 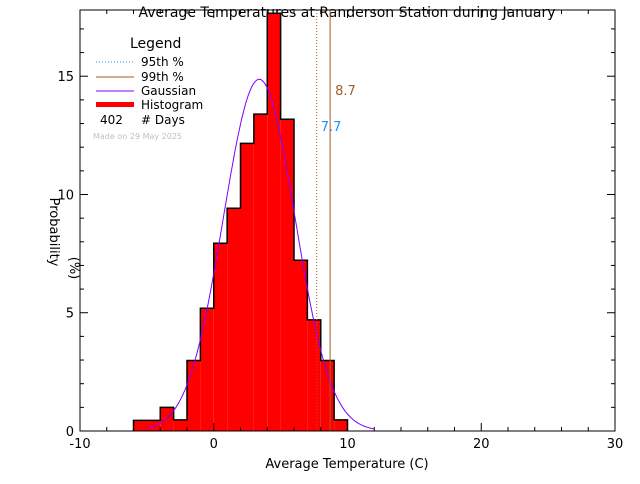 What do you see at coordinates (53, 232) in the screenshot?
I see `y-axis-label: Probability` at bounding box center [53, 232].